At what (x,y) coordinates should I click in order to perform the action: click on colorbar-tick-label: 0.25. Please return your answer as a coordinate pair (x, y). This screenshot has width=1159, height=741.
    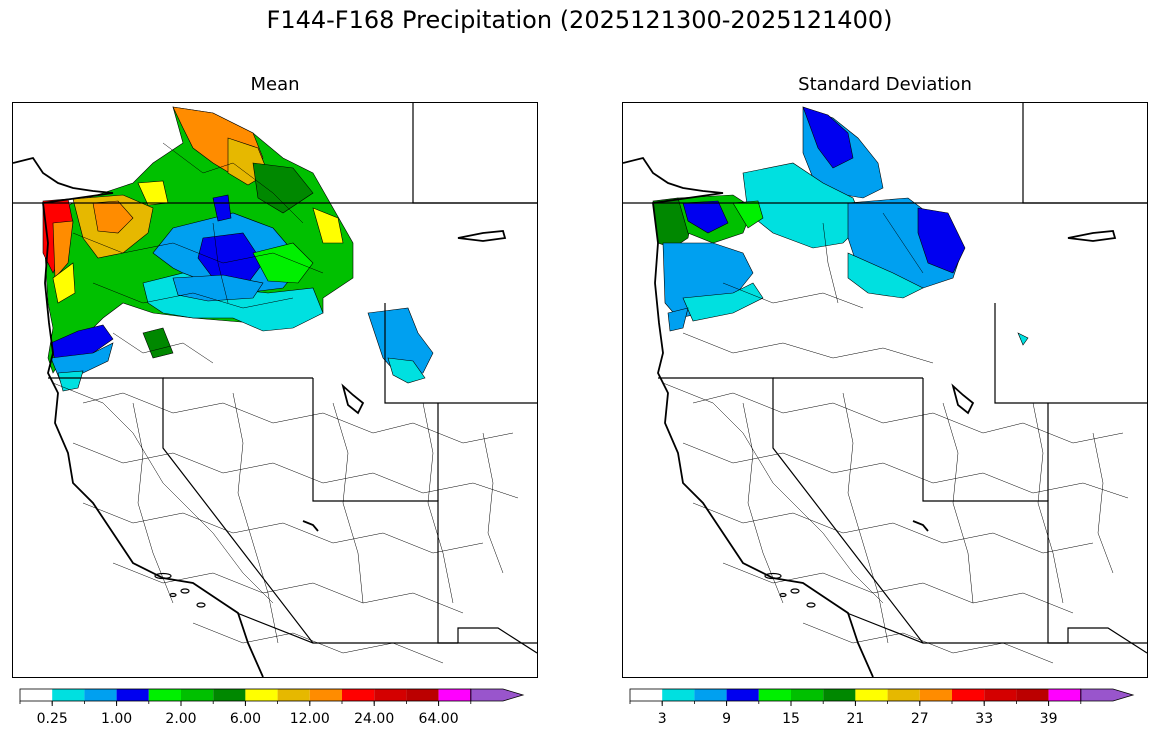
    Looking at the image, I should click on (52, 719).